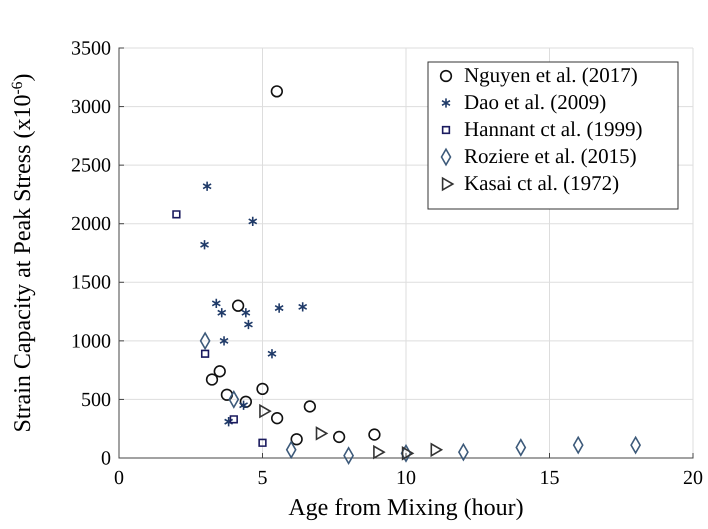  What do you see at coordinates (91, 224) in the screenshot?
I see `y-tick-label: 2000` at bounding box center [91, 224].